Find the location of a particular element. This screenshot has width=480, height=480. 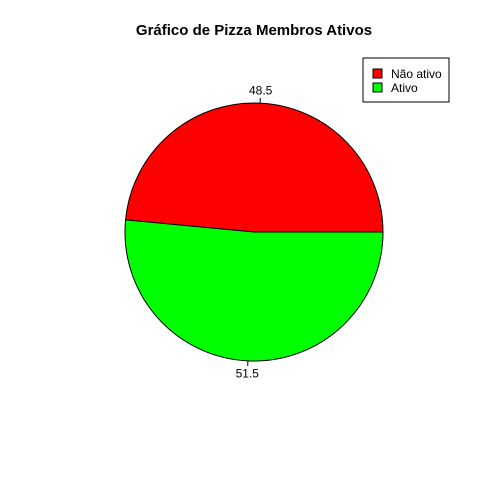

legend-label-nao-ativo: Não ativo is located at coordinates (416, 74).